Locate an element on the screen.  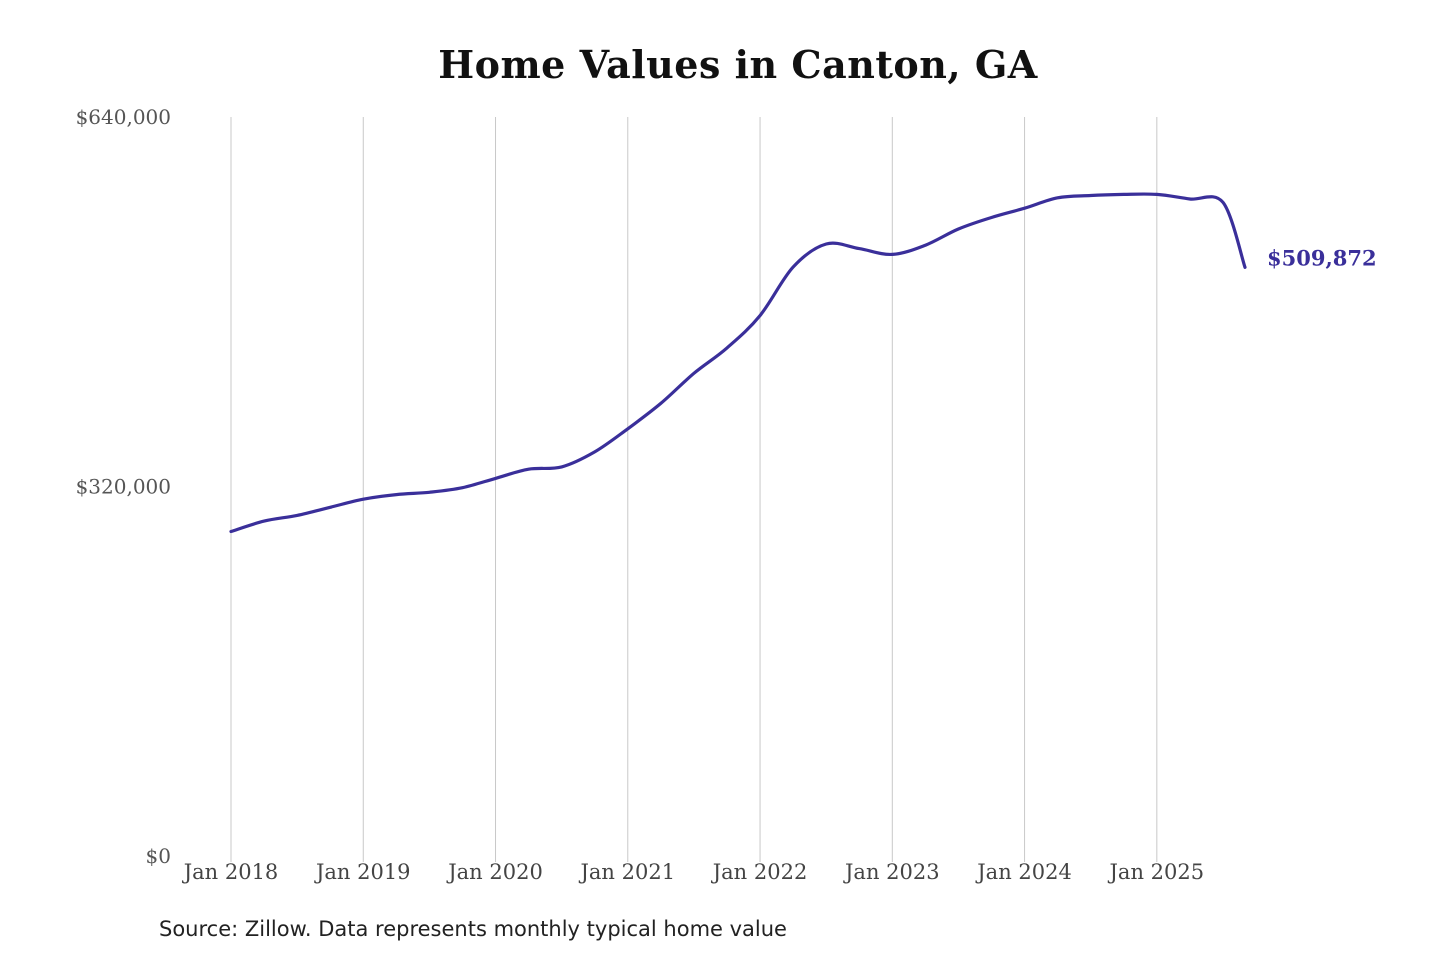
y-tick-label: $320,000 is located at coordinates (123, 487).